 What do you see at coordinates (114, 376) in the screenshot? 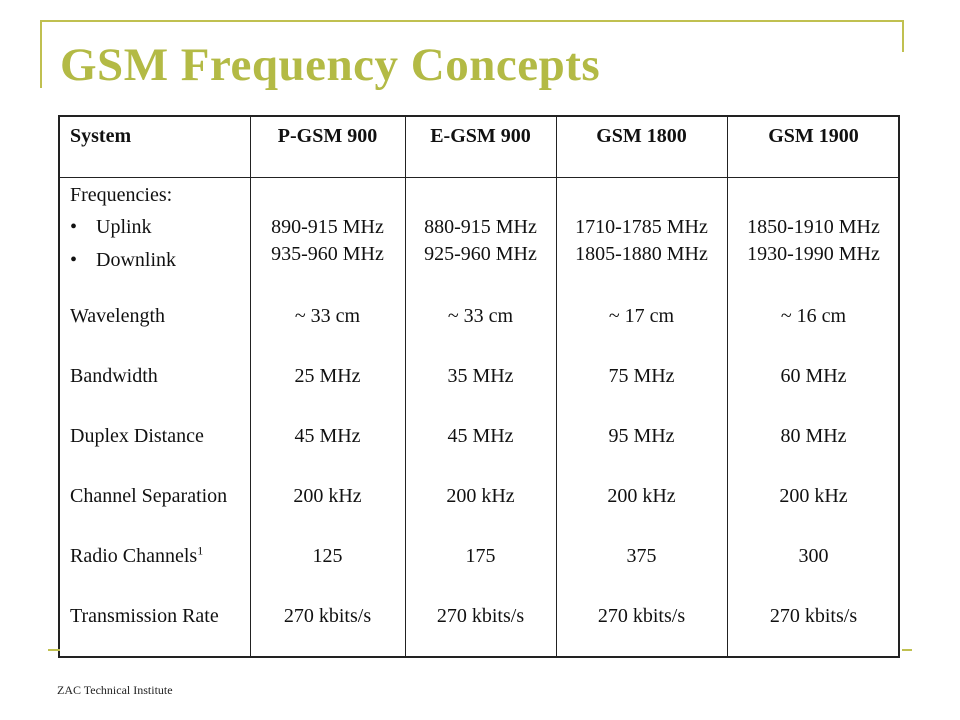
I see `row-label-bandwidth: Bandwidth` at bounding box center [114, 376].